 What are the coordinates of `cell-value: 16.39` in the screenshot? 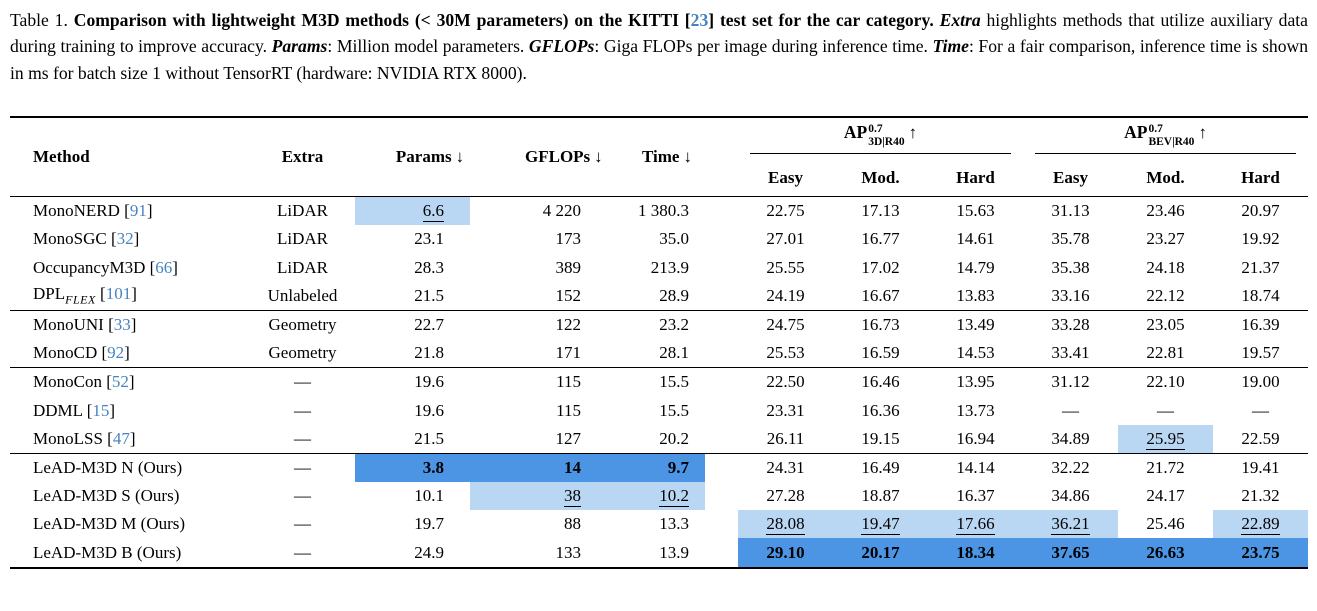 It's located at (1260, 325).